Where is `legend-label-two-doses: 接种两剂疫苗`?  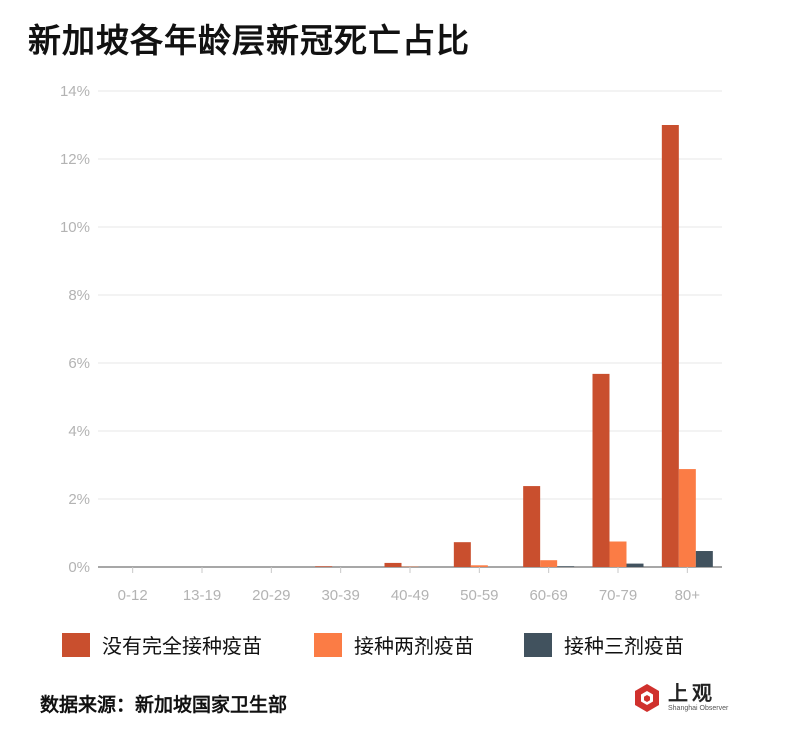
legend-label-two-doses: 接种两剂疫苗 is located at coordinates (414, 646).